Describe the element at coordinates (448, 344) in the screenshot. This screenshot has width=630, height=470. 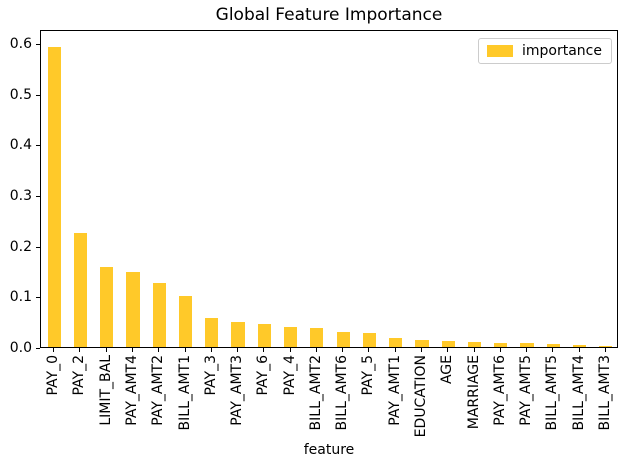
I see `bar-age` at that location.